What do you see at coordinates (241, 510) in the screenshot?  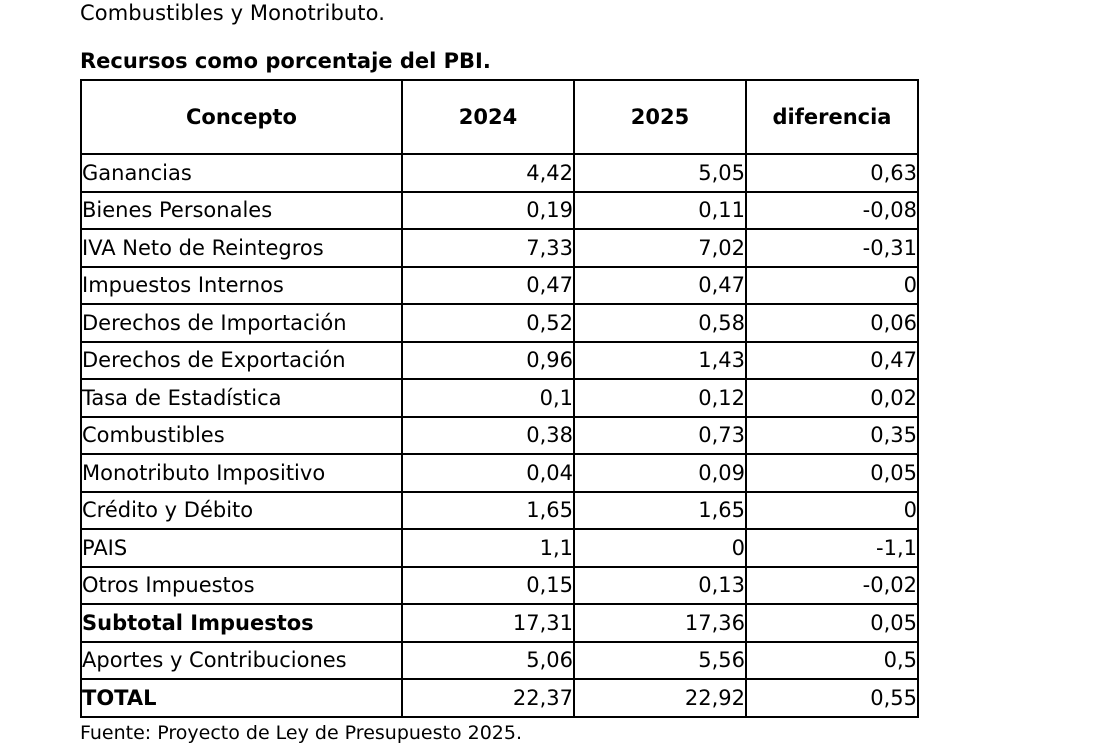 I see `cell-concepto: Crédito y Débito` at bounding box center [241, 510].